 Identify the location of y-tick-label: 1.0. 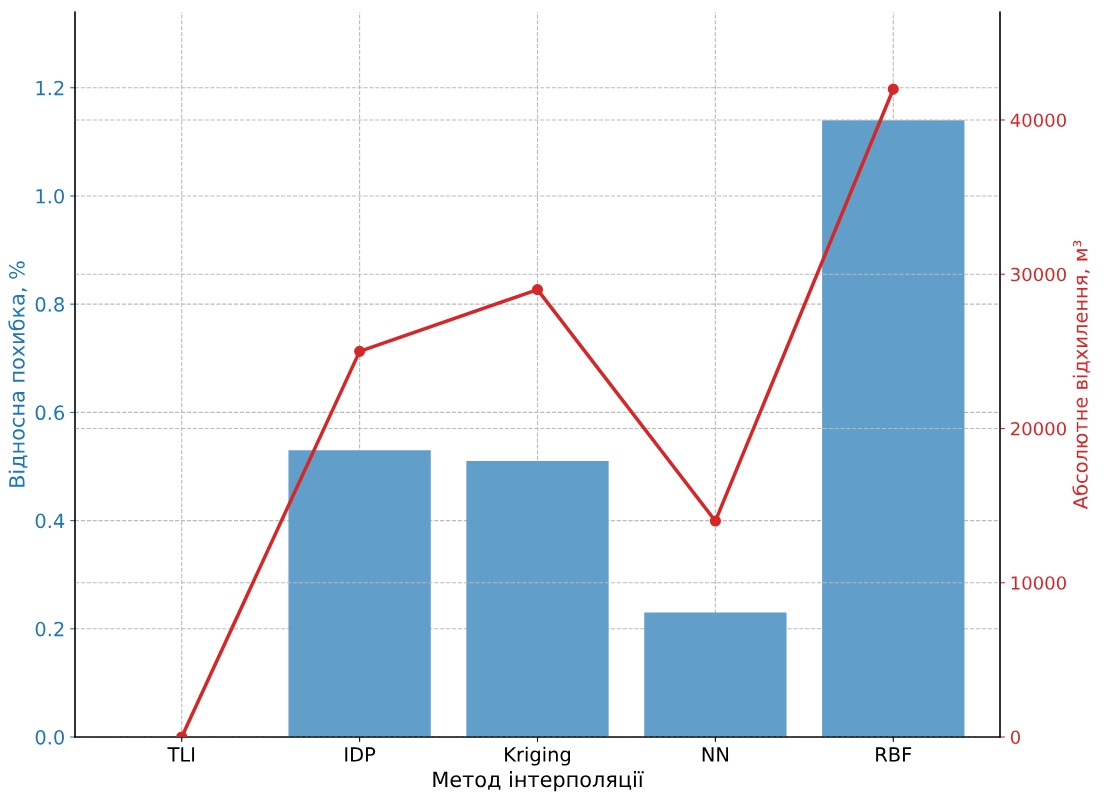
(50, 196).